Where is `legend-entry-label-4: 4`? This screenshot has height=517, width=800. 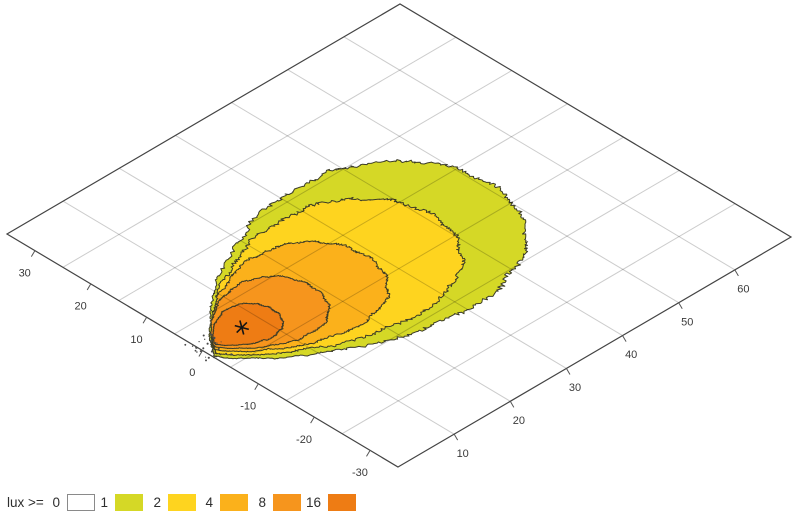
legend-entry-label-4: 4 is located at coordinates (209, 502).